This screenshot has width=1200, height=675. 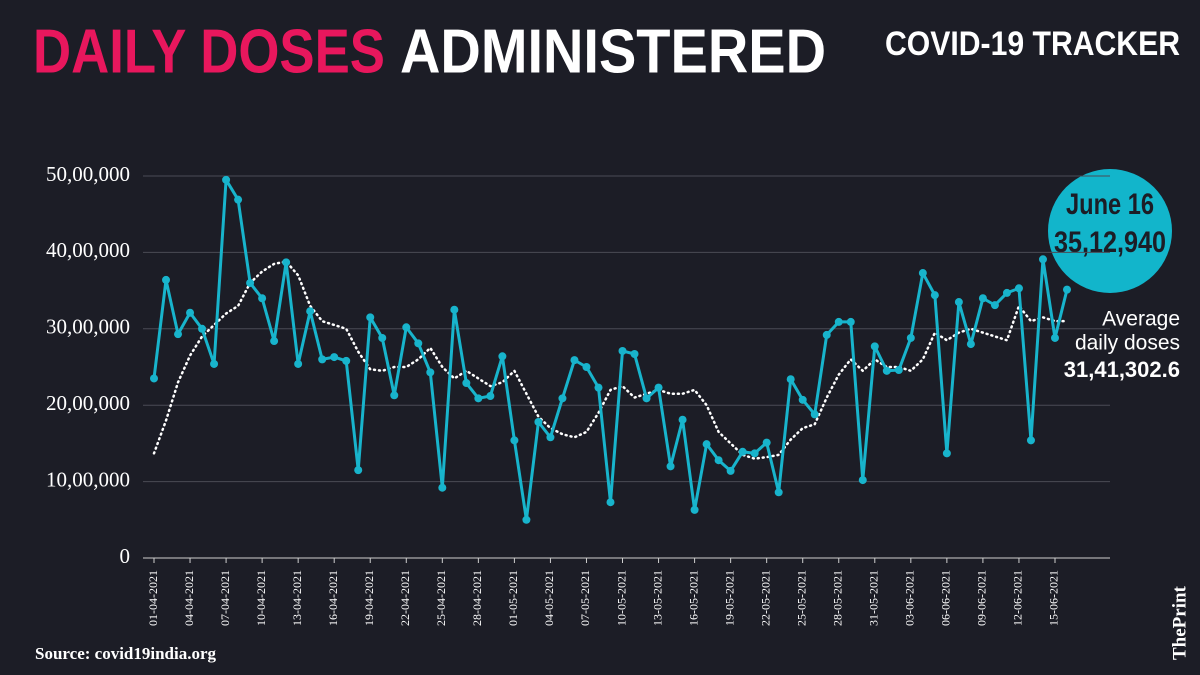 What do you see at coordinates (910, 598) in the screenshot?
I see `x-tick-label: 03-06-2021` at bounding box center [910, 598].